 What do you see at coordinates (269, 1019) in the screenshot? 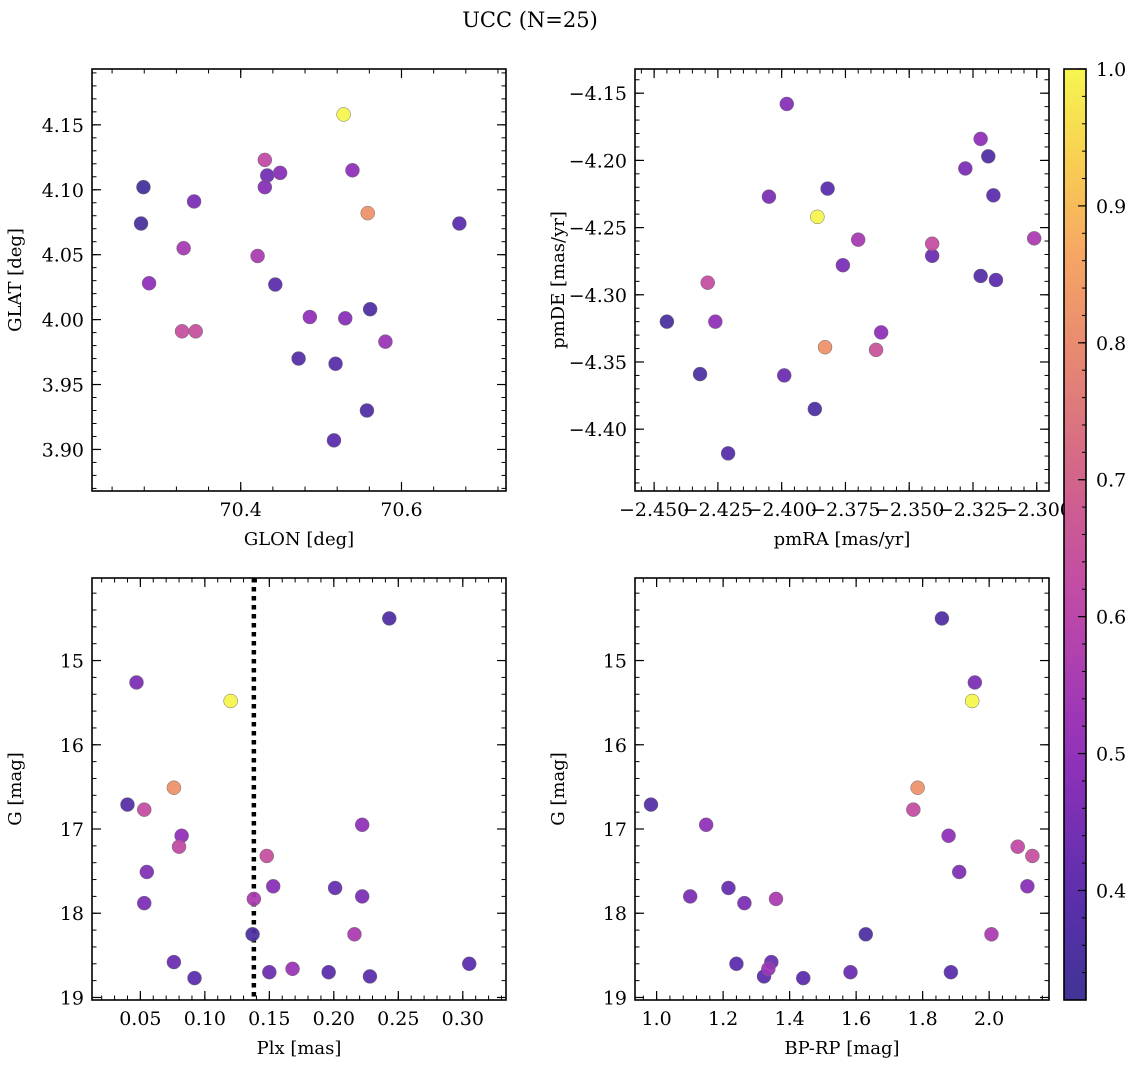
I see `x-tick-label: 0.15` at bounding box center [269, 1019].